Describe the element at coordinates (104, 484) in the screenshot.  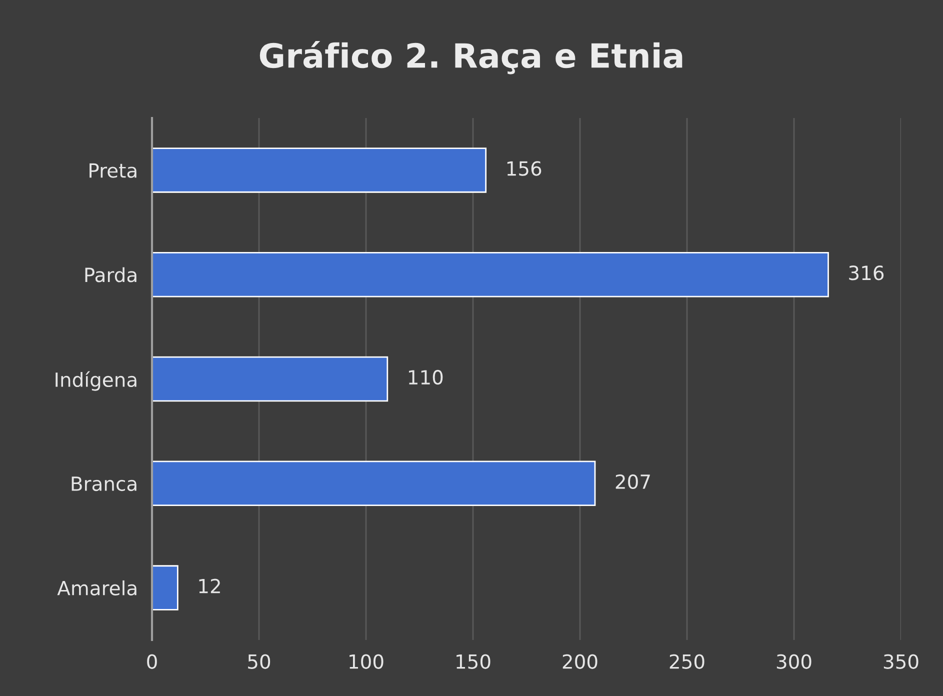
I see `y-tick-label: Branca` at that location.